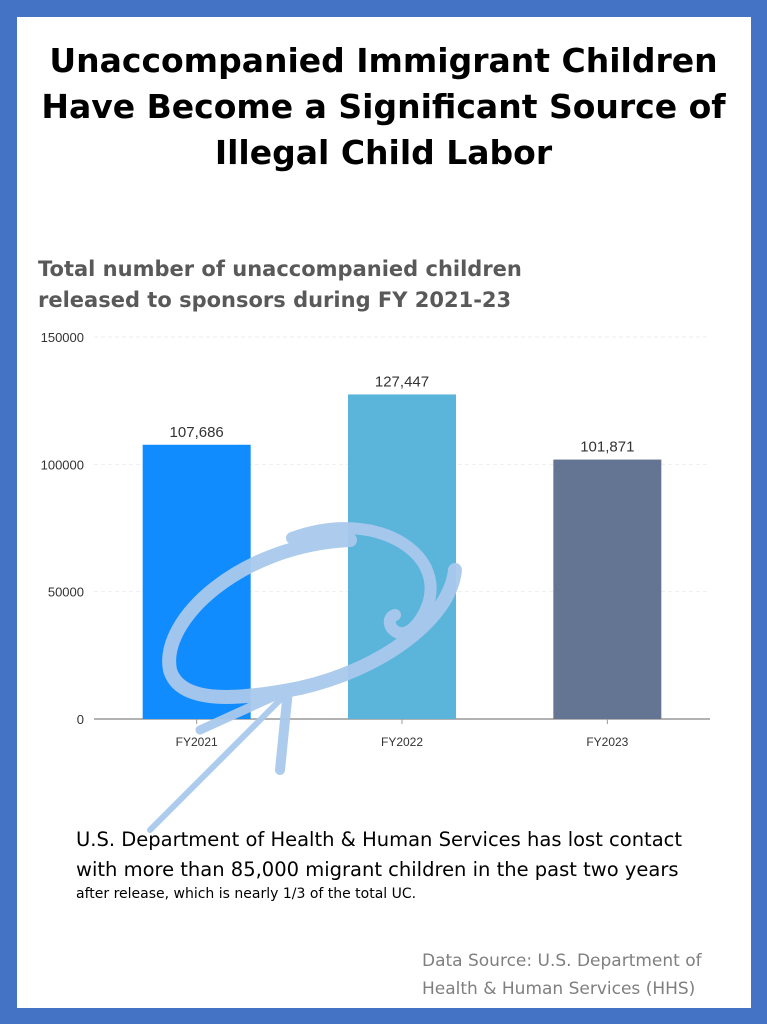 This screenshot has width=767, height=1024. Describe the element at coordinates (607, 589) in the screenshot. I see `bar-FY2023` at that location.